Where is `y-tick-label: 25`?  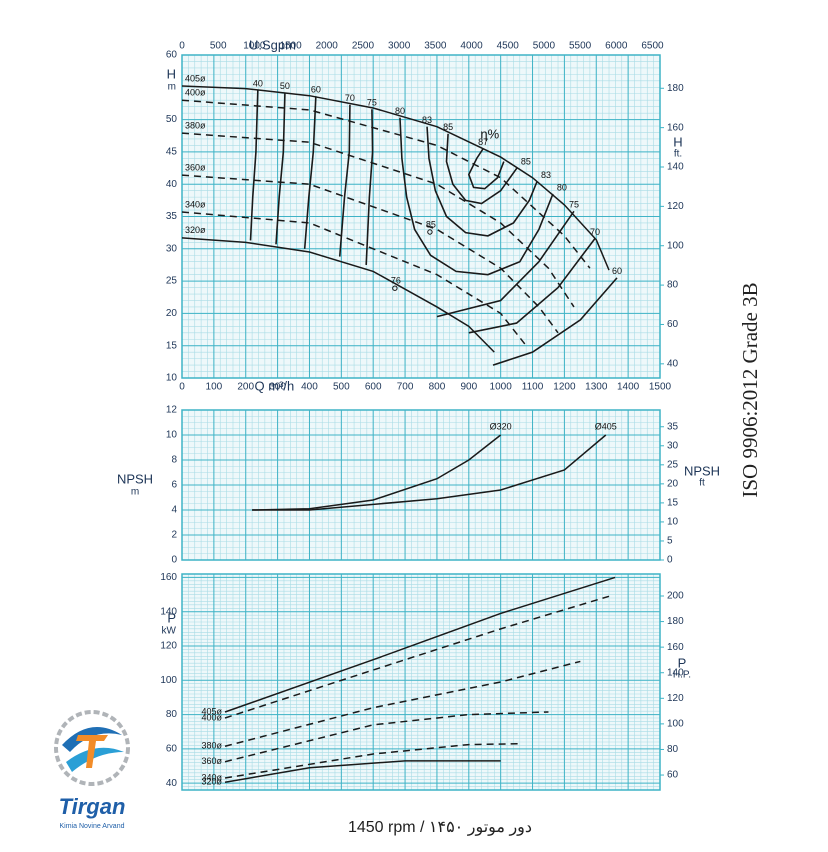
y-tick-label: 25 is located at coordinates (172, 281).